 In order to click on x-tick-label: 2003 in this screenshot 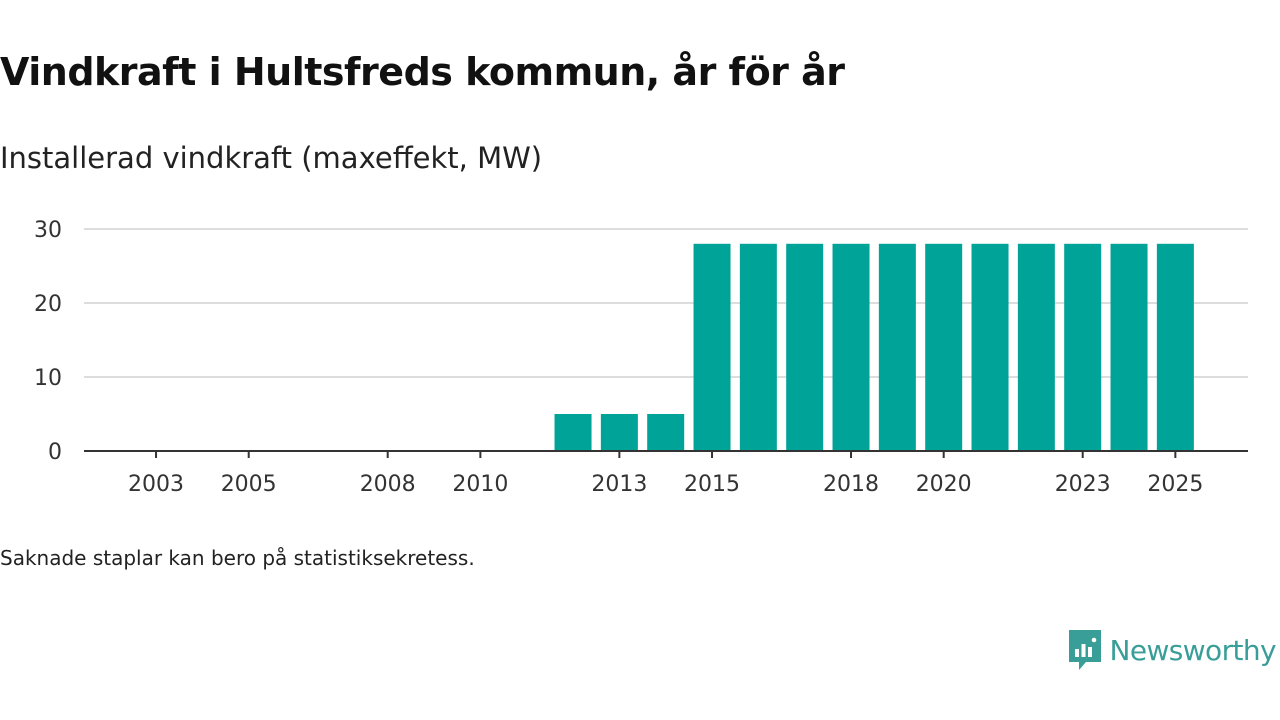, I will do `click(156, 484)`.